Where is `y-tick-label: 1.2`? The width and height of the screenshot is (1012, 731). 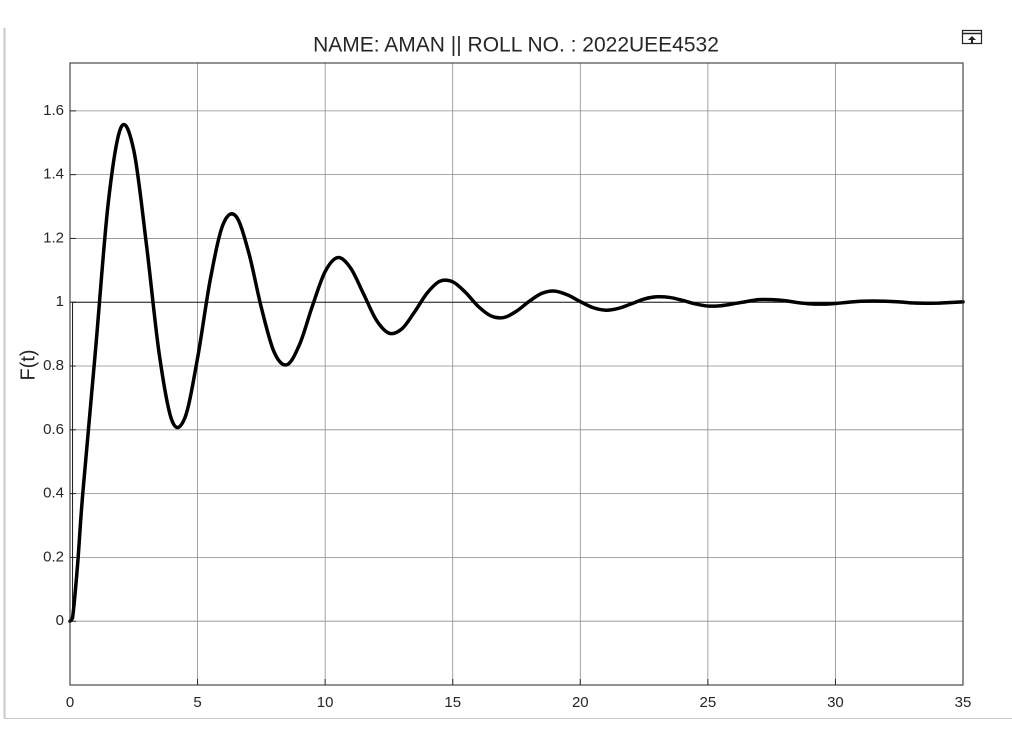
y-tick-label: 1.2 is located at coordinates (53, 237).